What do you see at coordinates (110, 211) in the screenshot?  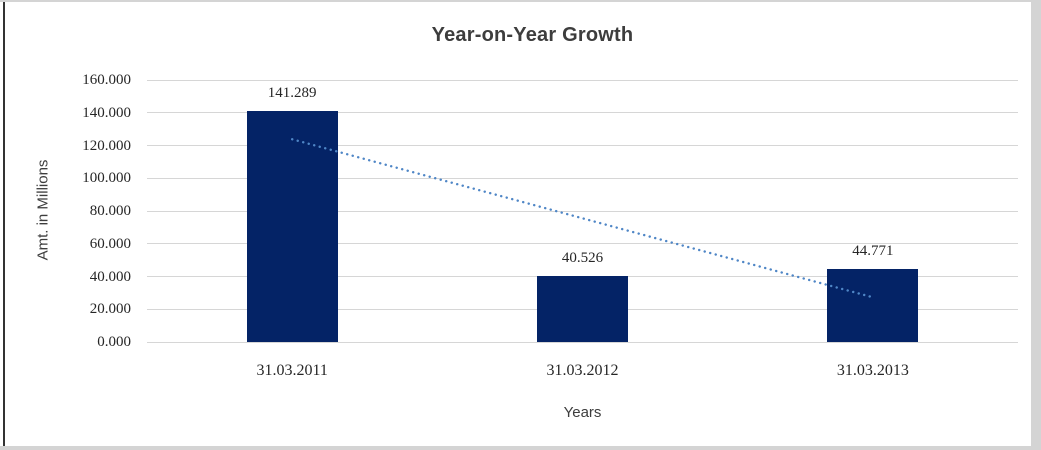 I see `y-tick-label: 80.000` at bounding box center [110, 211].